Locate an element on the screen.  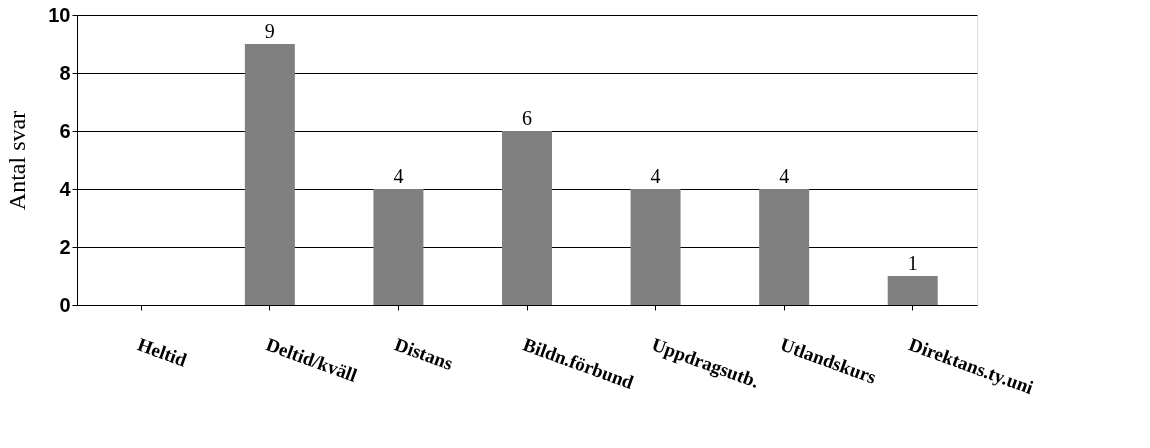
y-tick-label: 4 is located at coordinates (65, 188).